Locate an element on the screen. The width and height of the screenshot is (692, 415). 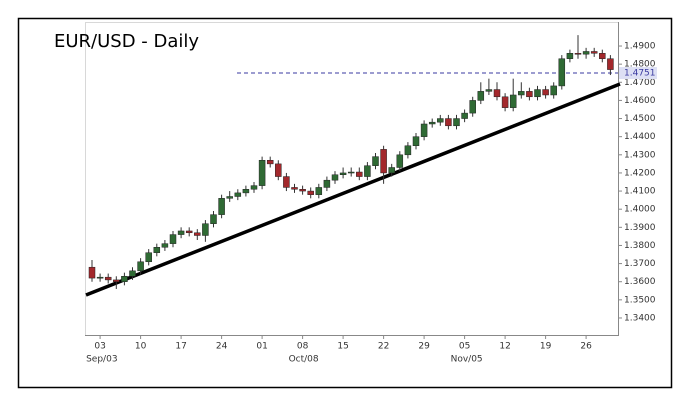
y-tick-label: 1.4500 is located at coordinates (640, 119).